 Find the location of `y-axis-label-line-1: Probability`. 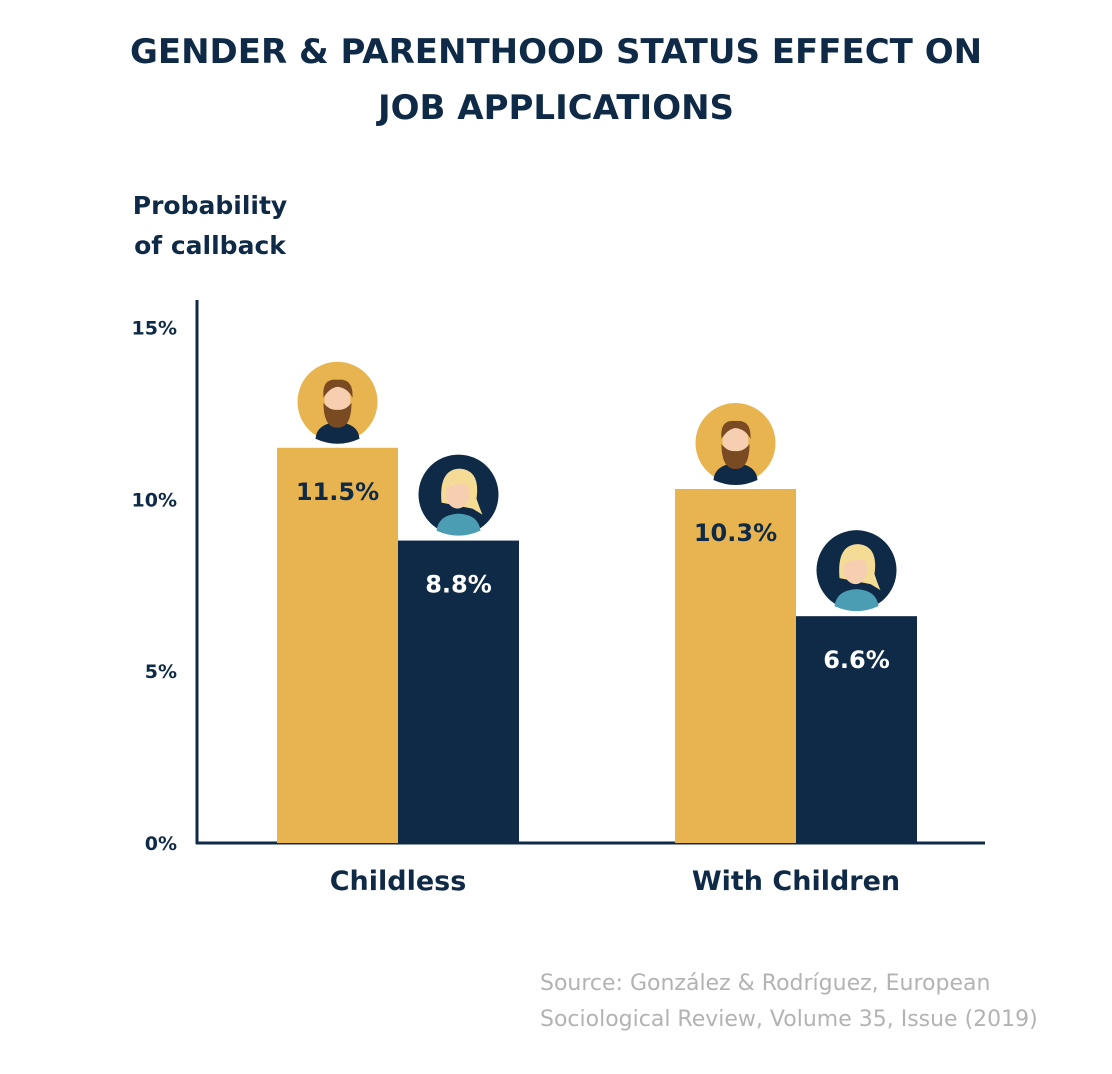

y-axis-label-line-1: Probability is located at coordinates (210, 205).